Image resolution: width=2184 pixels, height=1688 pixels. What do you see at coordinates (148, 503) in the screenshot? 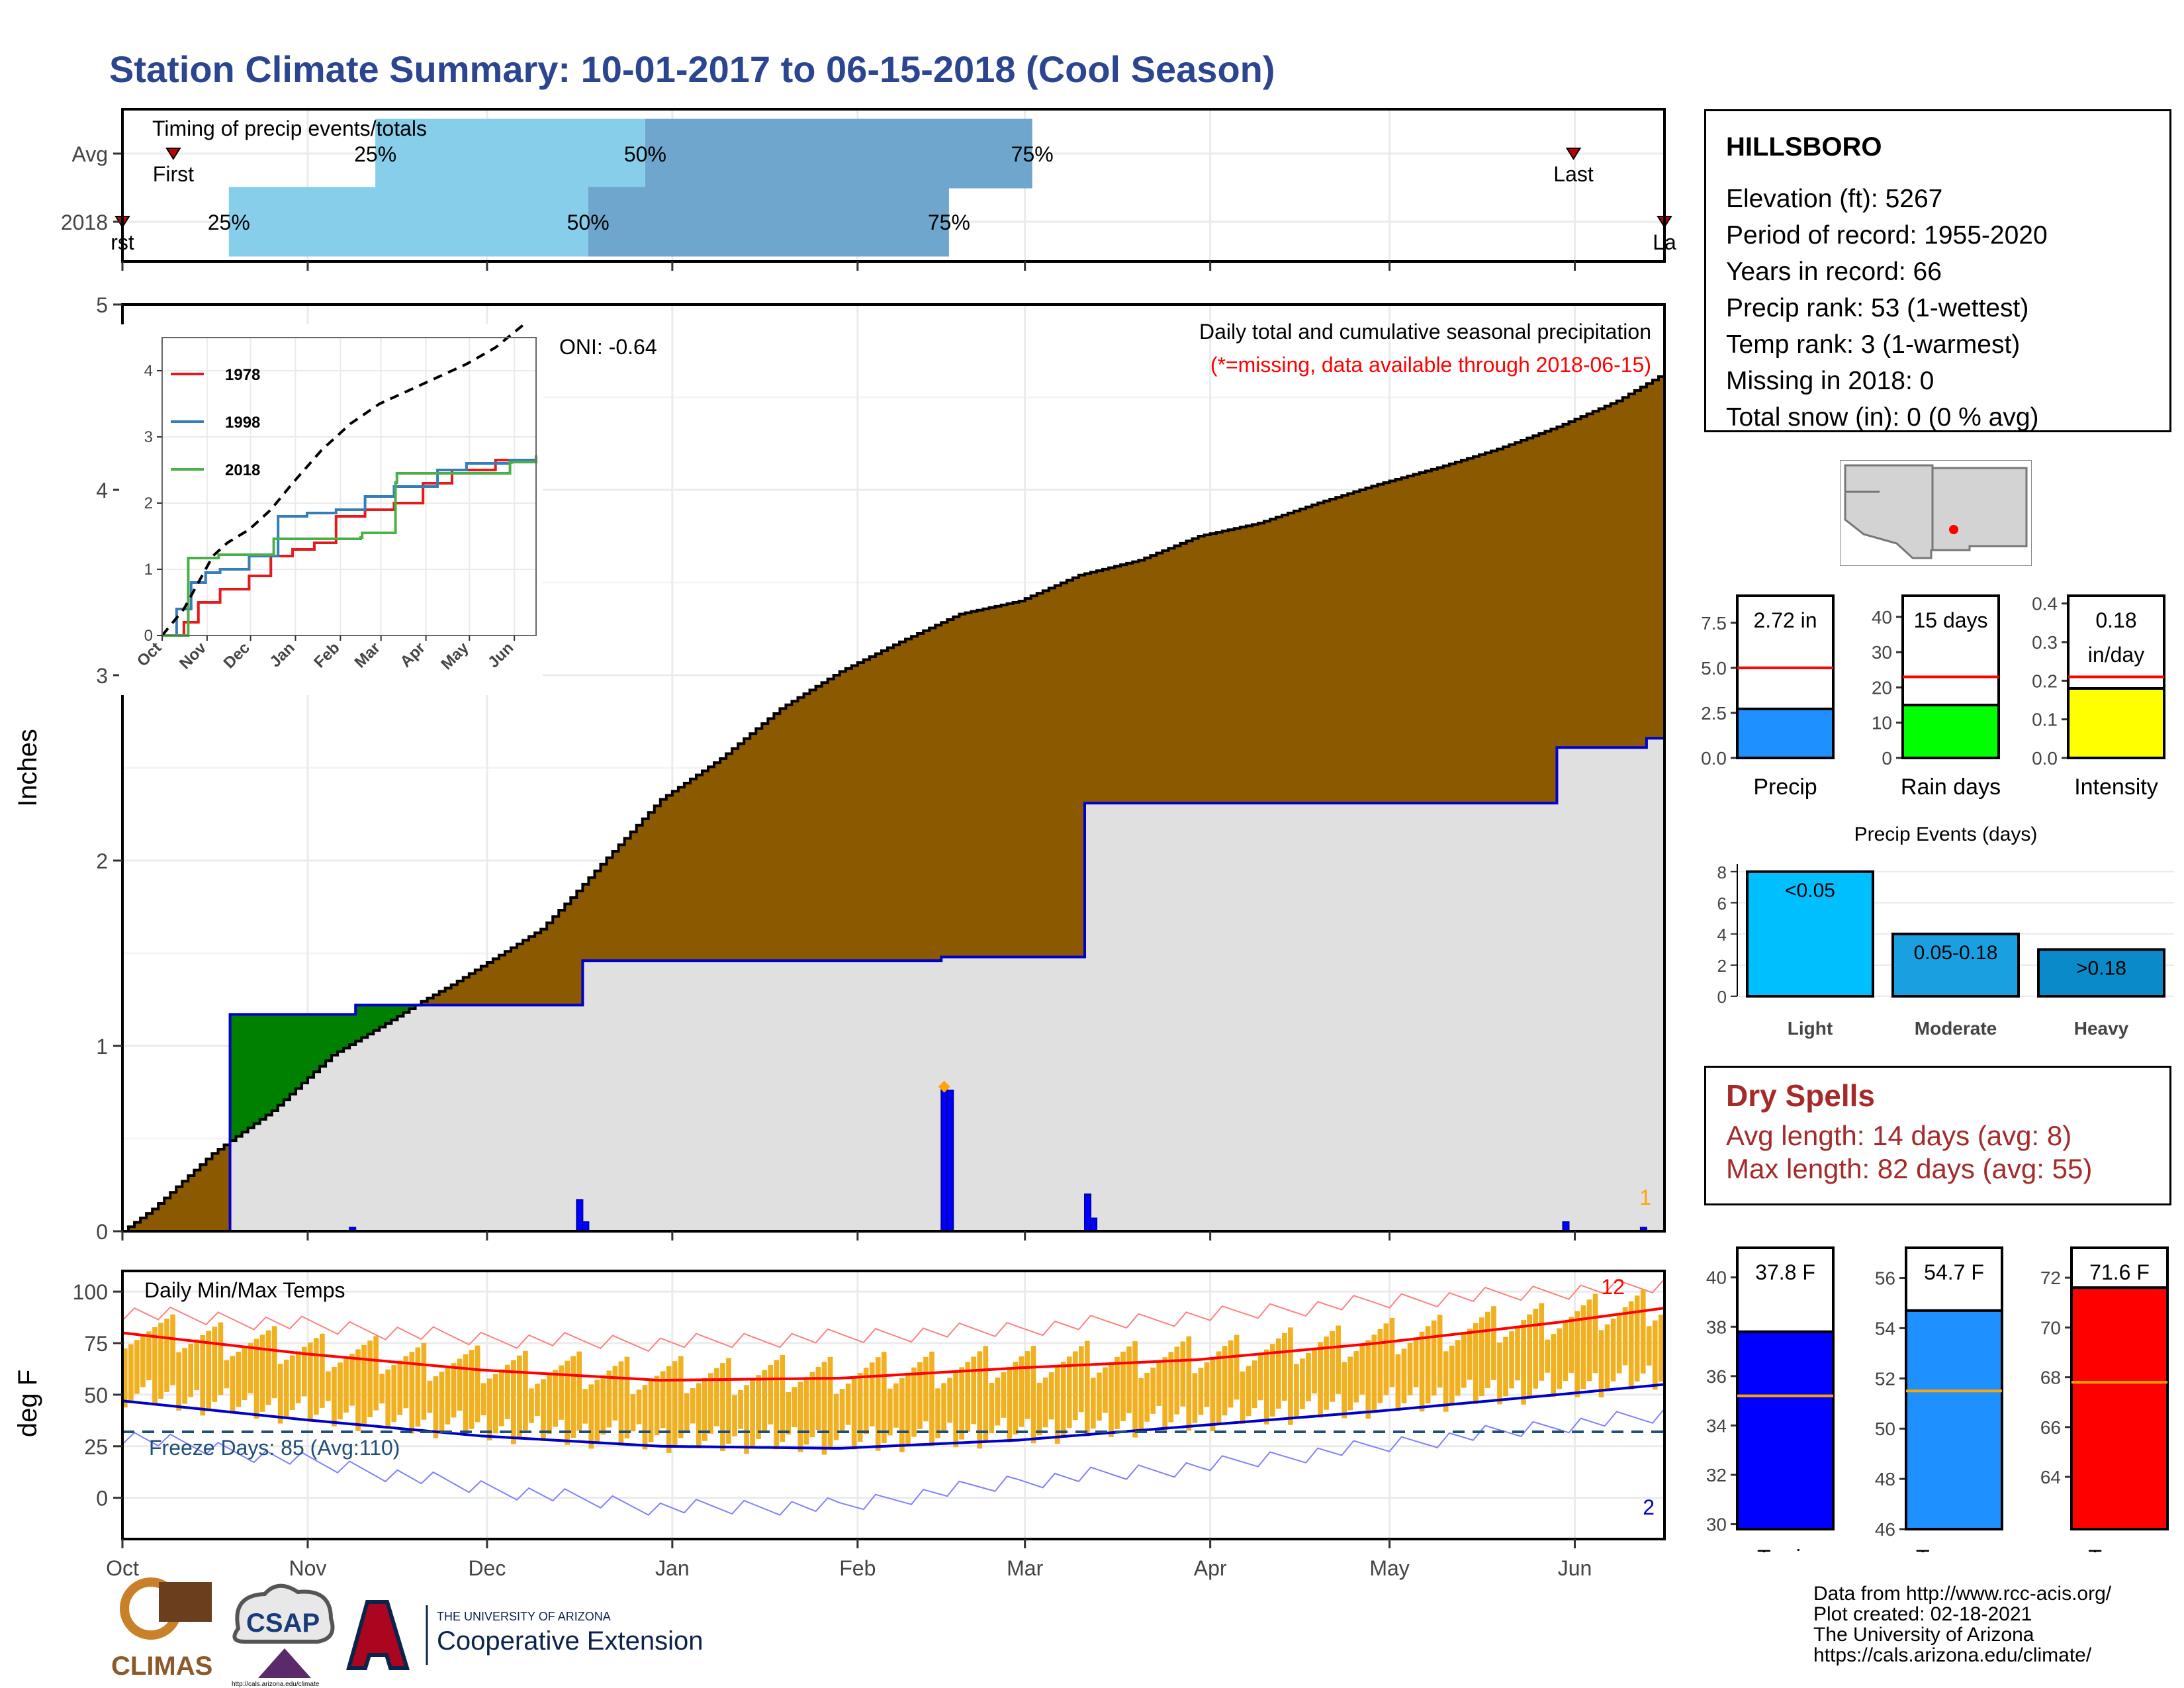
I see `inset-ytick-label: 2` at bounding box center [148, 503].